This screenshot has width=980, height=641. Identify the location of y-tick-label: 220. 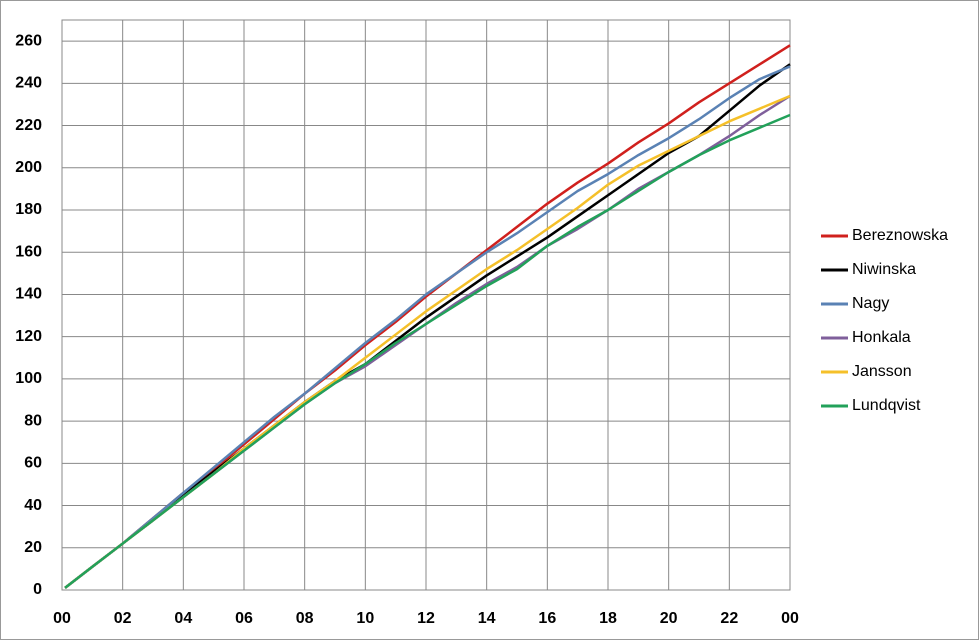
(28, 125).